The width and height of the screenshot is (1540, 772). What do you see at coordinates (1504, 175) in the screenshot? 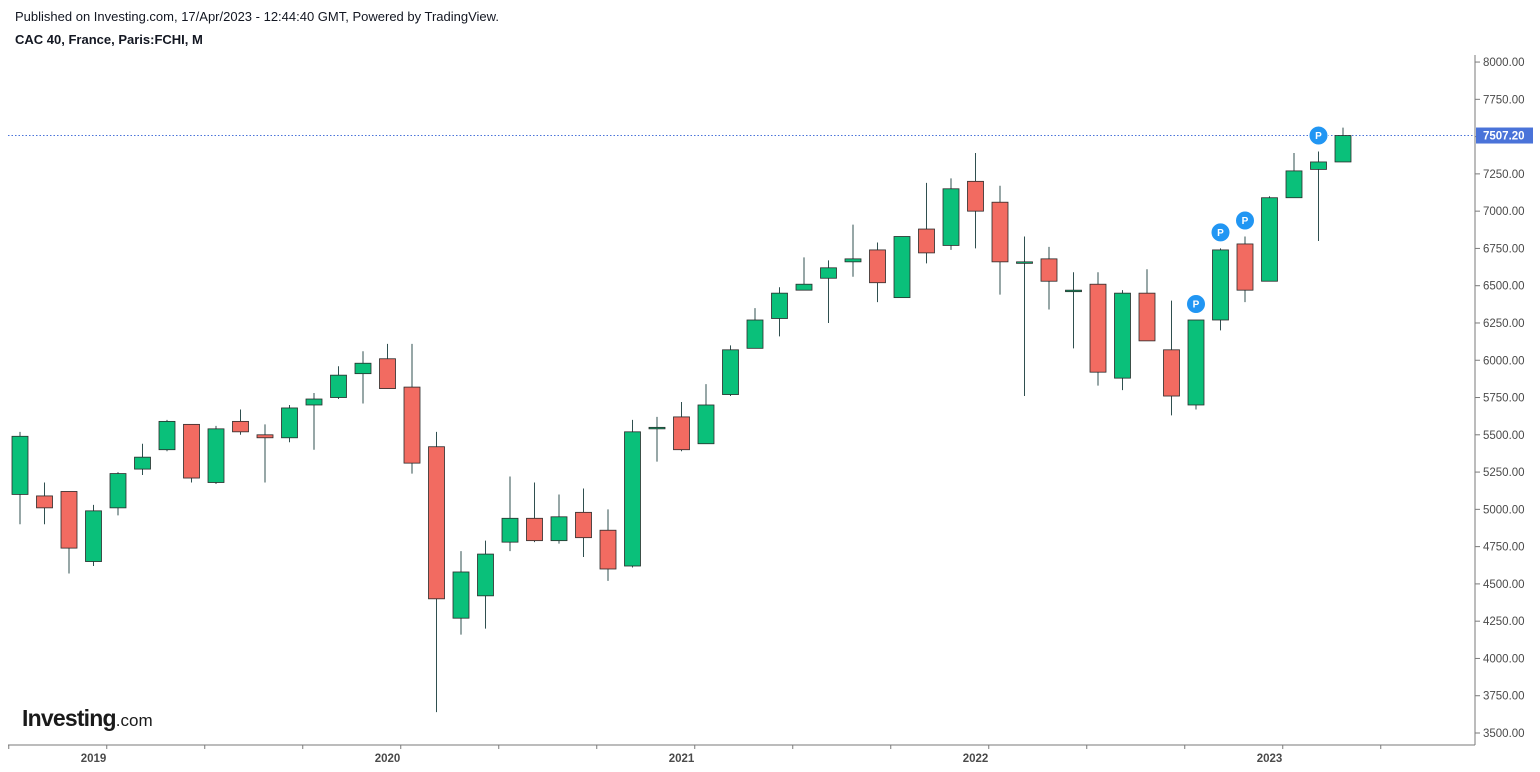
I see `price-tick-label: 7250.00` at bounding box center [1504, 175].